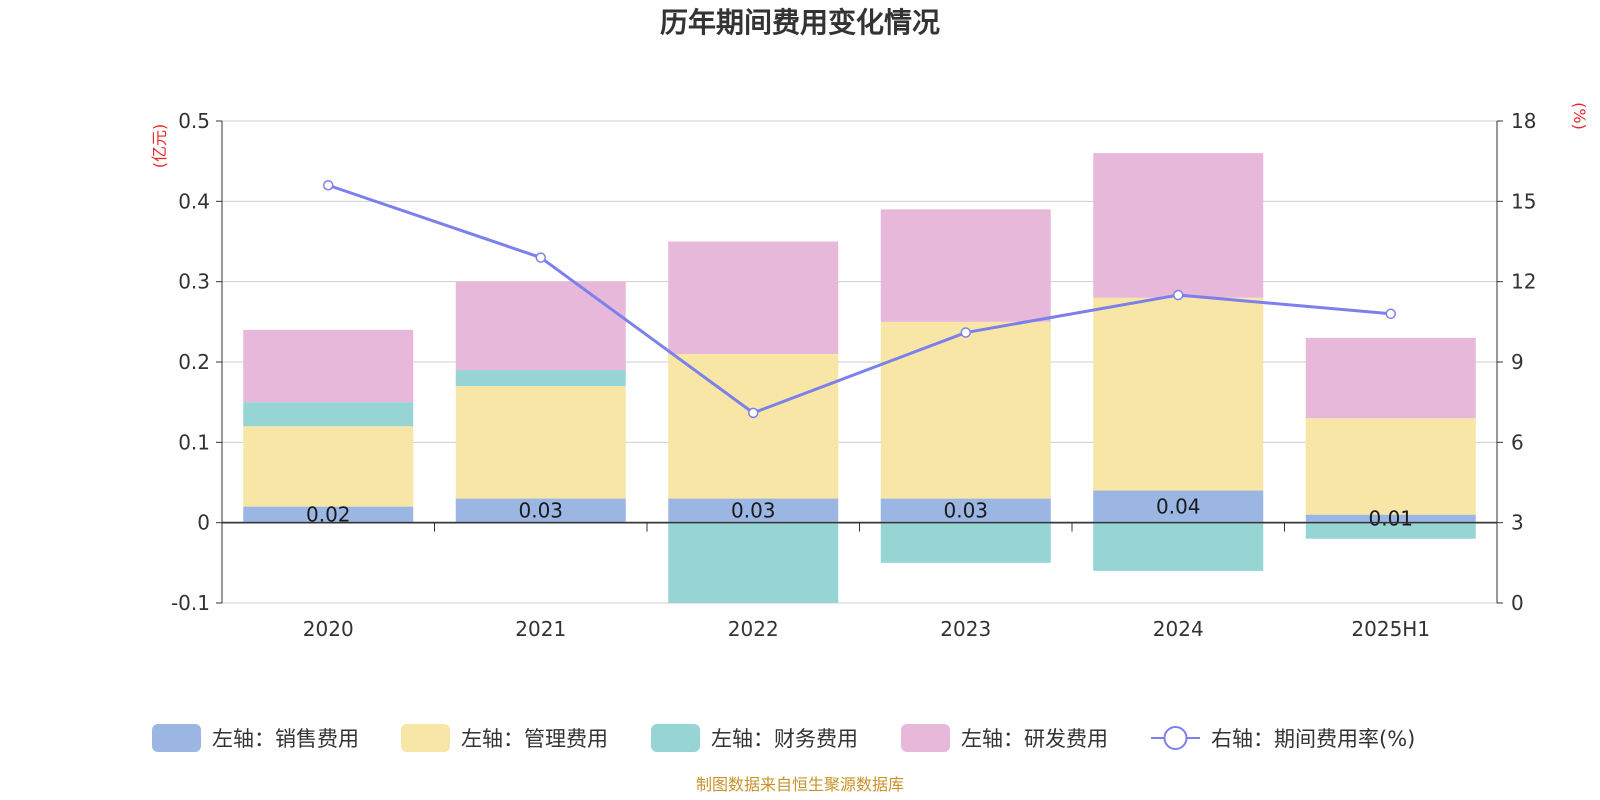 This screenshot has width=1600, height=800. I want to click on right-tick-label: 12, so click(1523, 282).